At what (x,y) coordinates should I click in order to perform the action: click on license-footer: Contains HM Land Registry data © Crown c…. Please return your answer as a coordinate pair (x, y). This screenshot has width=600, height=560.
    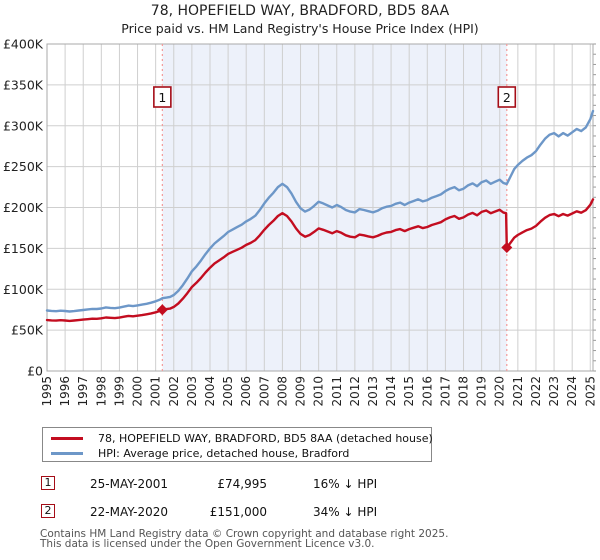
    Looking at the image, I should click on (244, 539).